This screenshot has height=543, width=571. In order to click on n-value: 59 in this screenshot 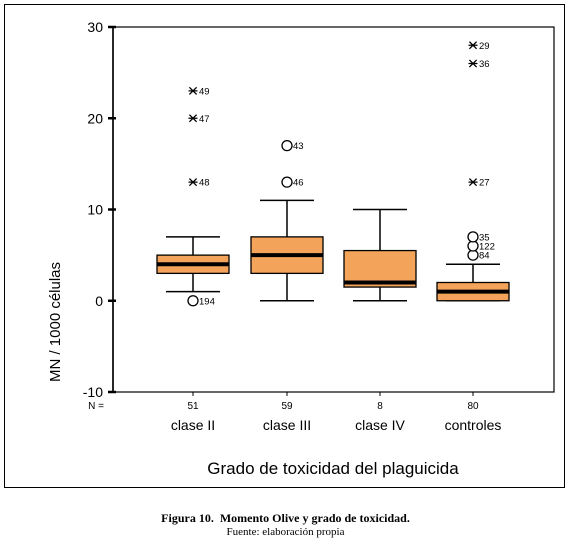, I will do `click(287, 406)`.